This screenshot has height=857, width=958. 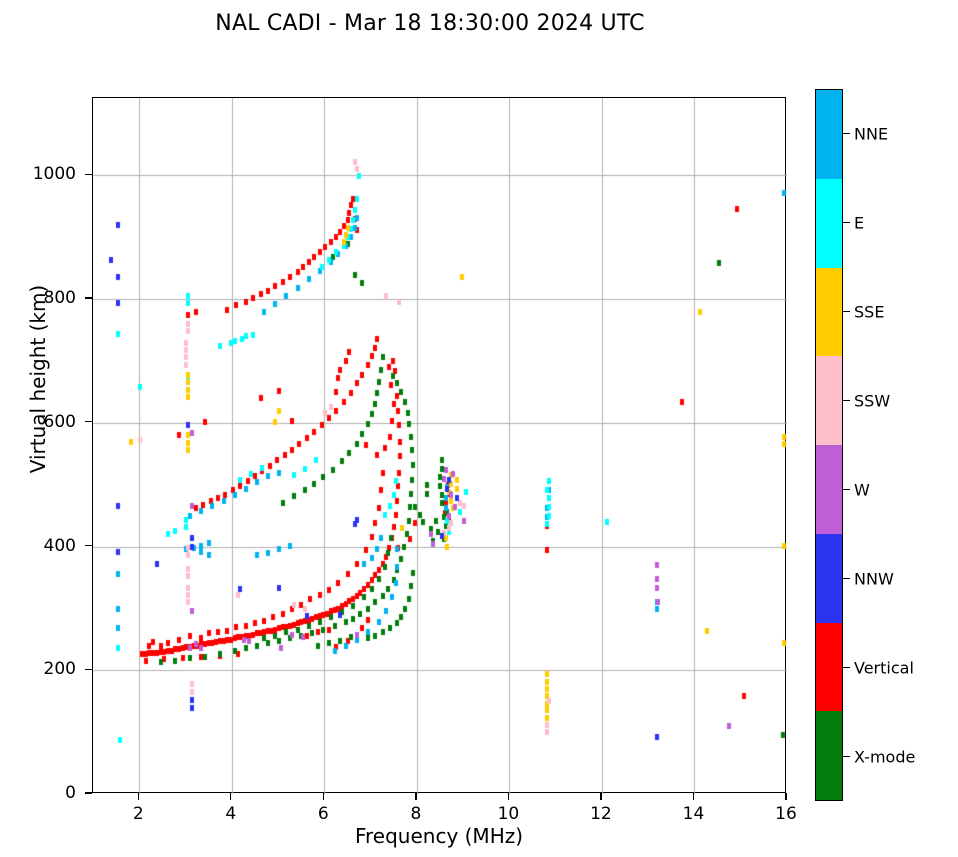 I want to click on x-axis-tick-label: 6, so click(x=323, y=814).